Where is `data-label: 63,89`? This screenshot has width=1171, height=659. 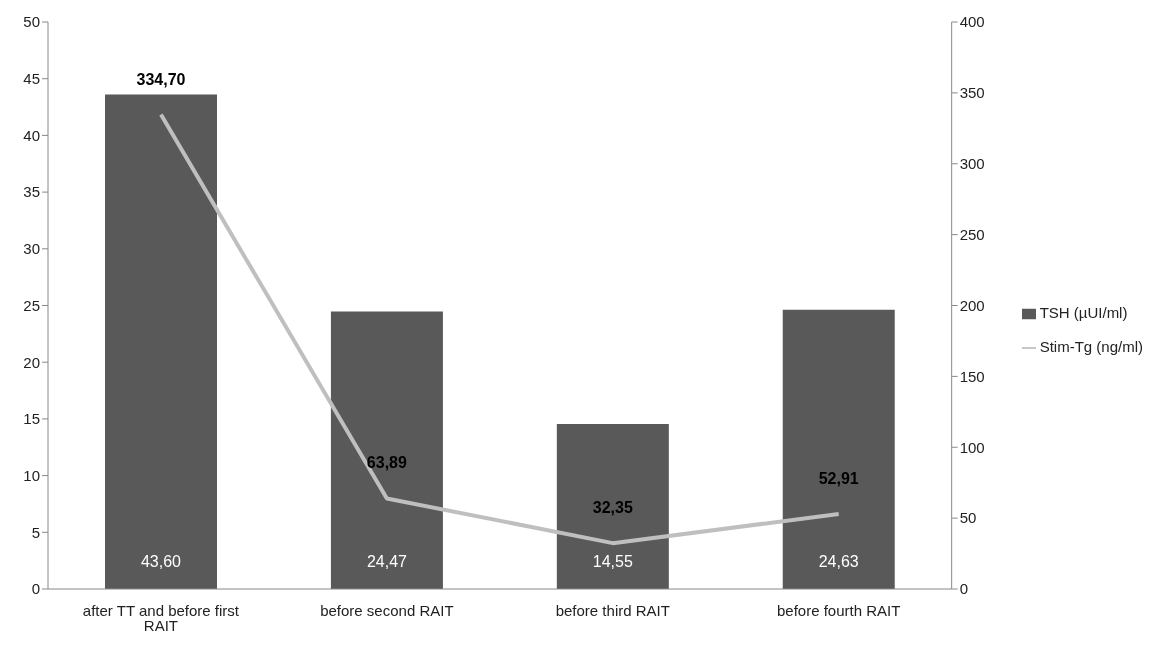 data-label: 63,89 is located at coordinates (386, 463).